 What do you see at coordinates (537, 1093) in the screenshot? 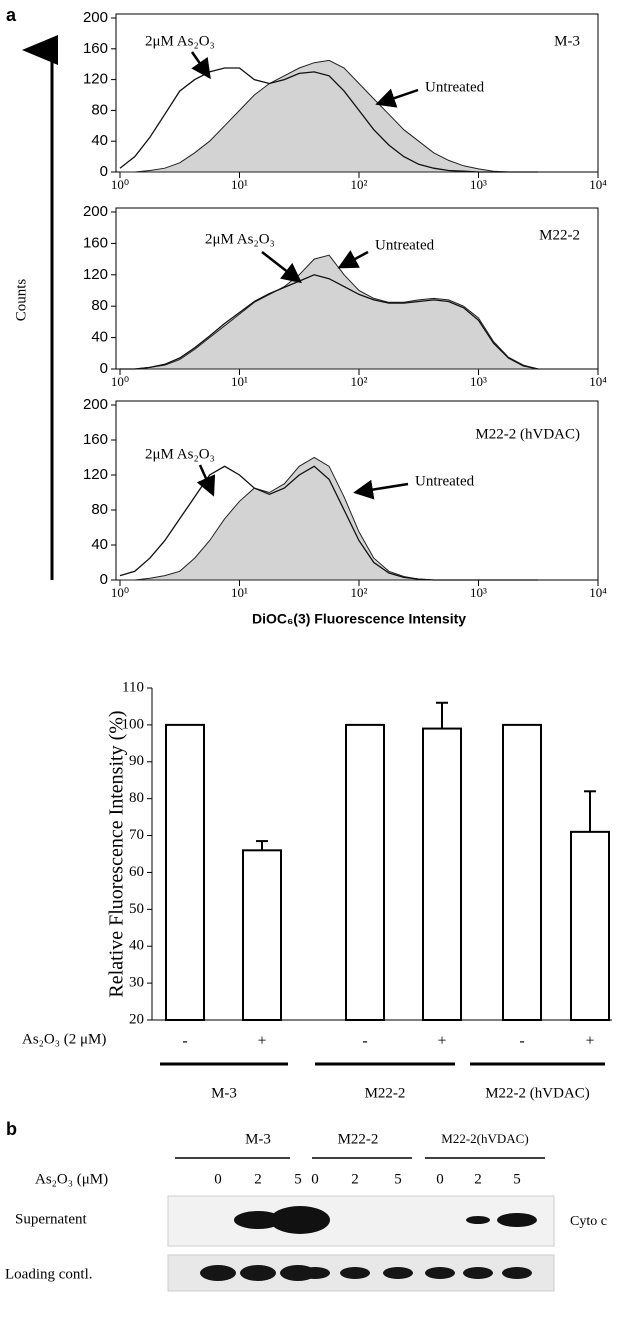
I see `group-label: M22-2 (hVDAC)` at bounding box center [537, 1093].